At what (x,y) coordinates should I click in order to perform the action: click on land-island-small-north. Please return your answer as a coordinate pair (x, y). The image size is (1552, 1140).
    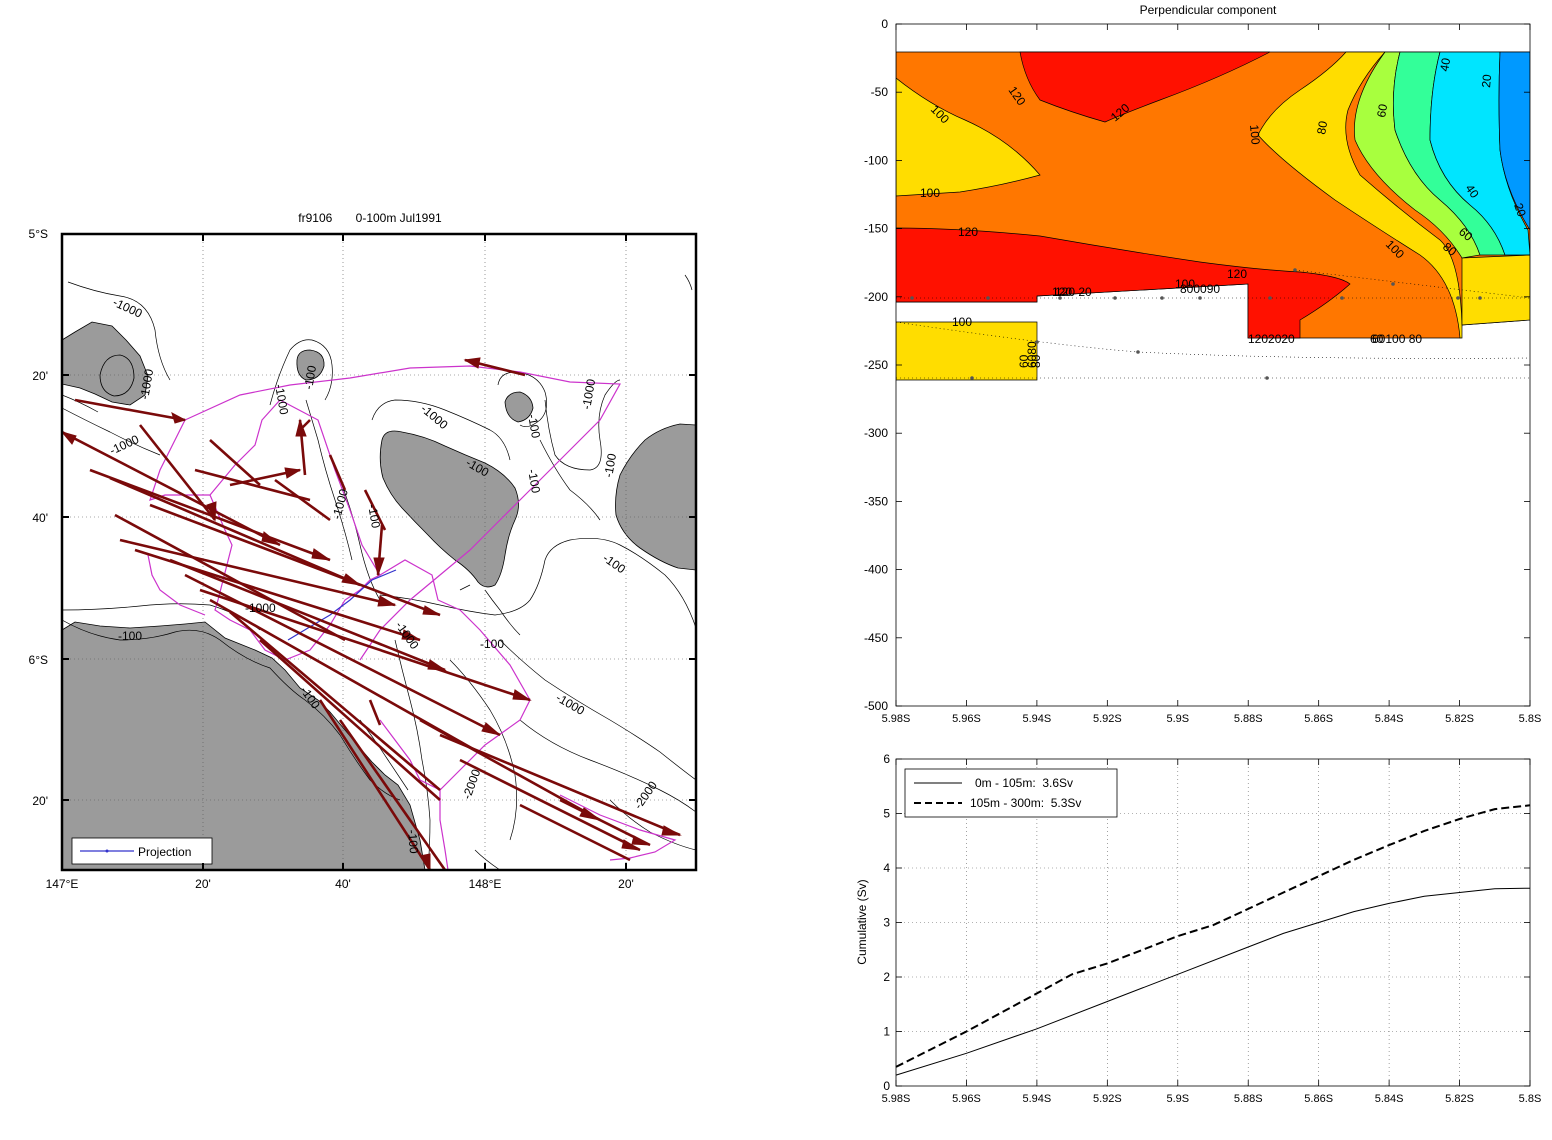
    Looking at the image, I should click on (310, 365).